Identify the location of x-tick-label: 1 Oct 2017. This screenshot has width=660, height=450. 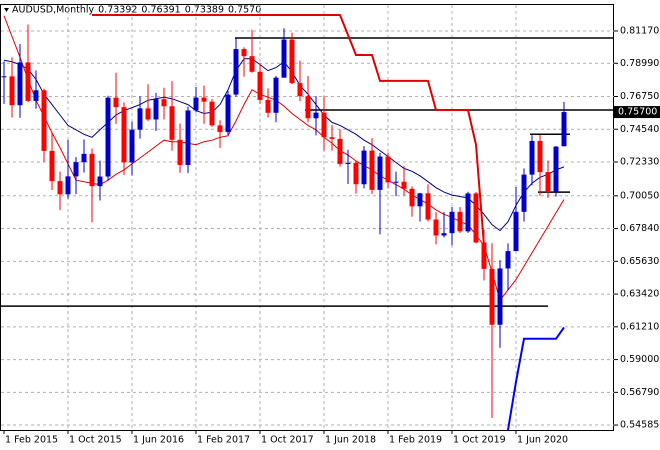
(287, 440).